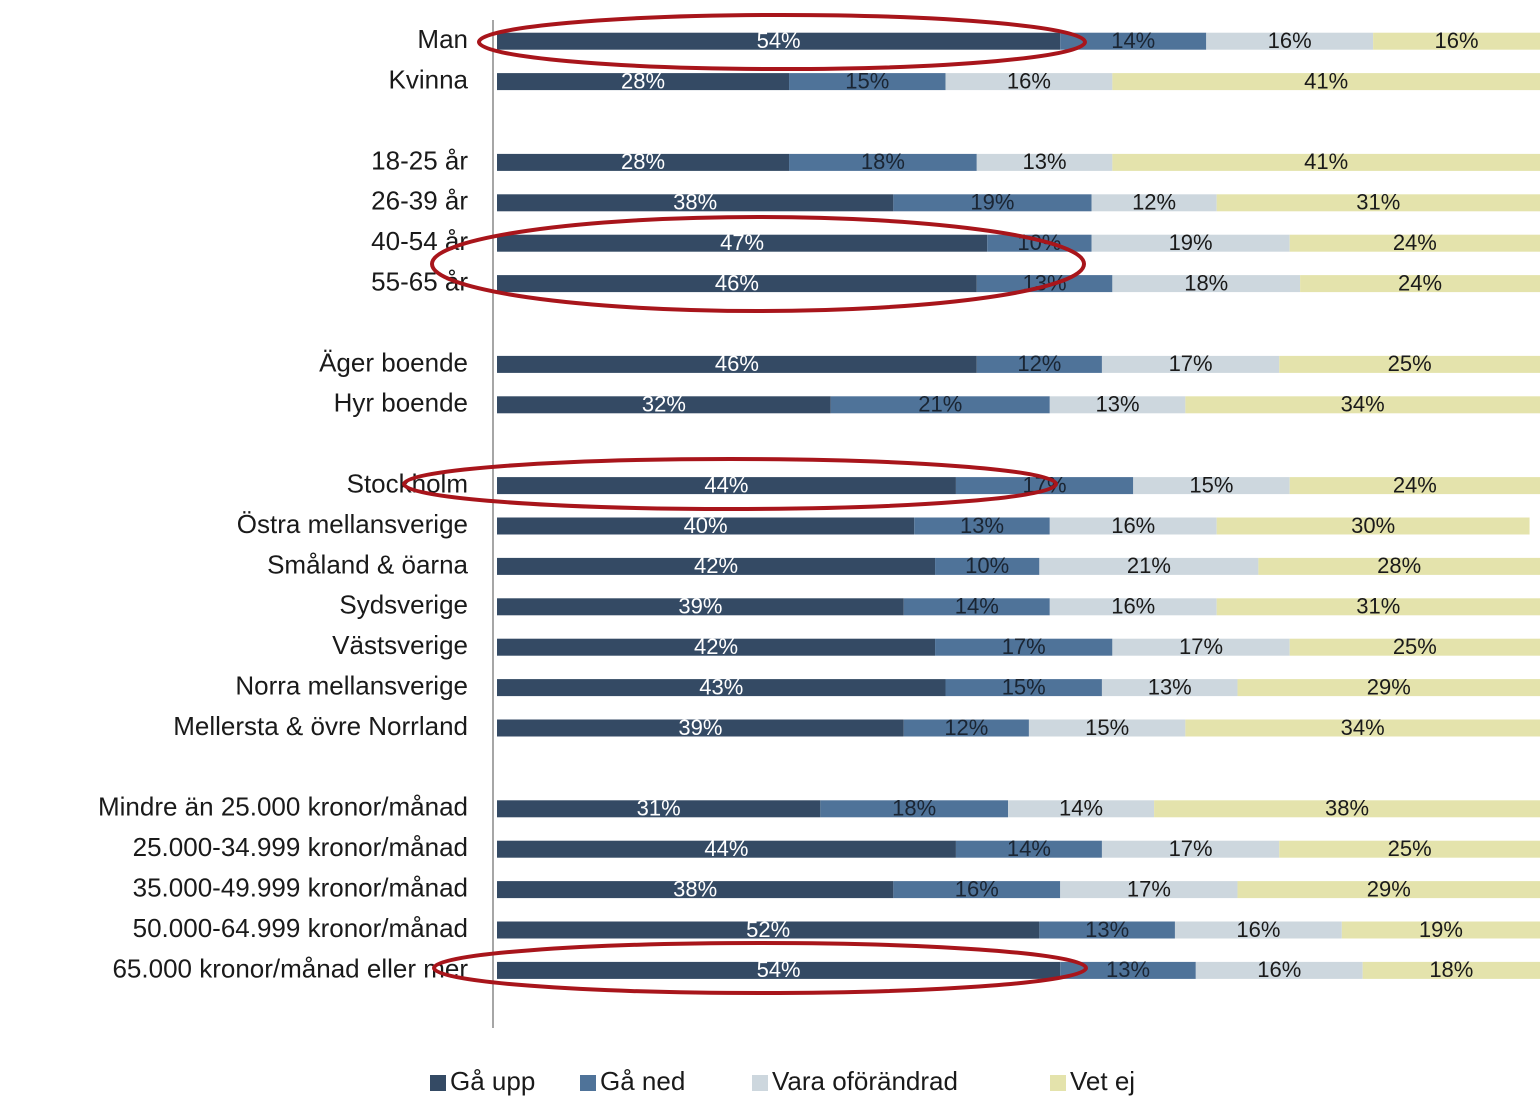 The width and height of the screenshot is (1540, 1101). I want to click on y-tick-label: Västsverige, so click(400, 645).